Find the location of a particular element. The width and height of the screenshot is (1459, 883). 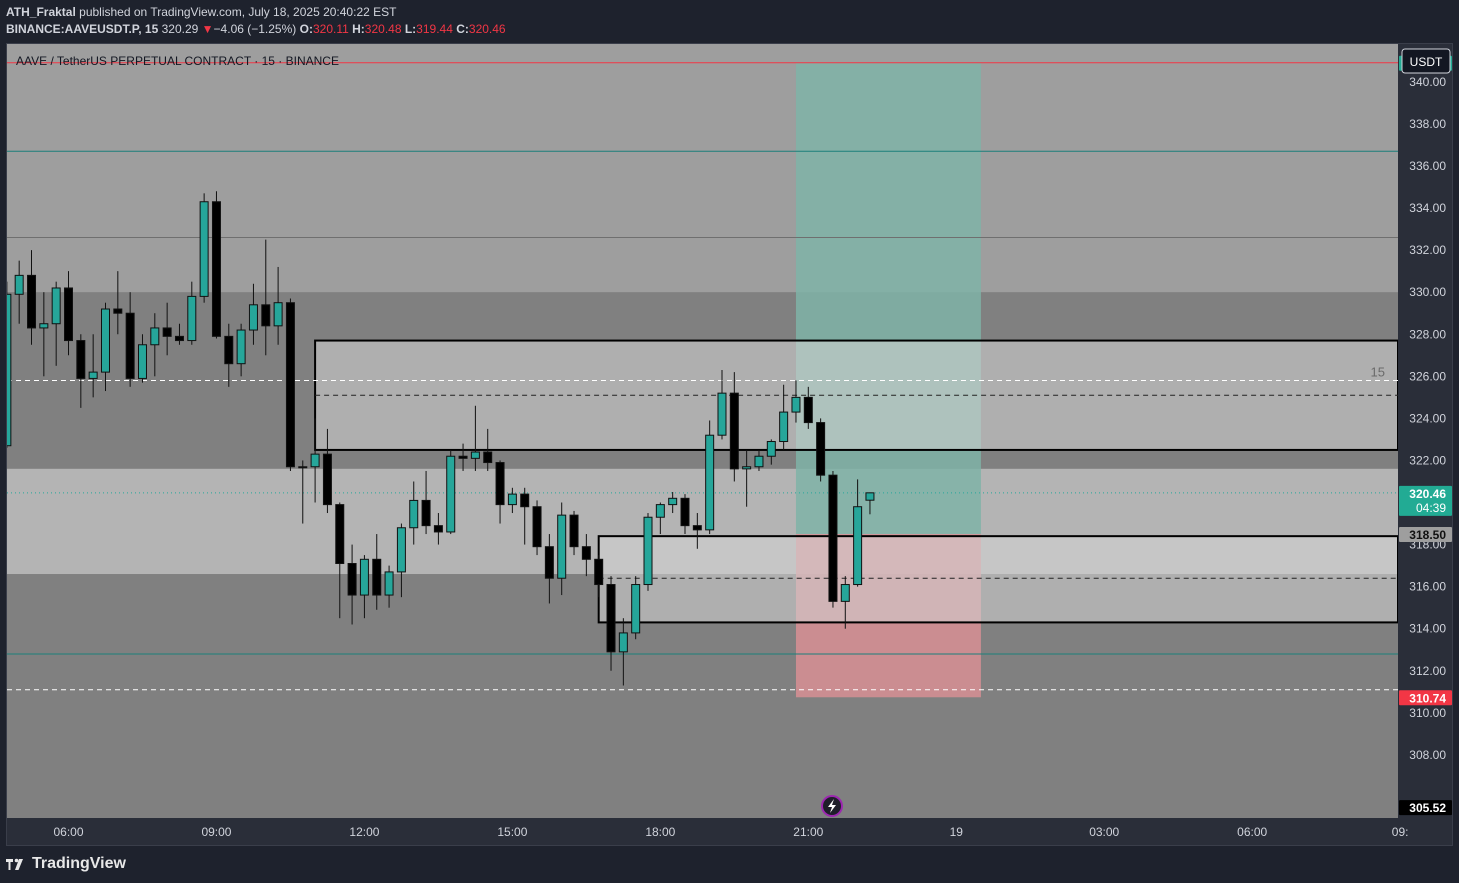

change-value: −4.06 (−1.25%) is located at coordinates (255, 29).